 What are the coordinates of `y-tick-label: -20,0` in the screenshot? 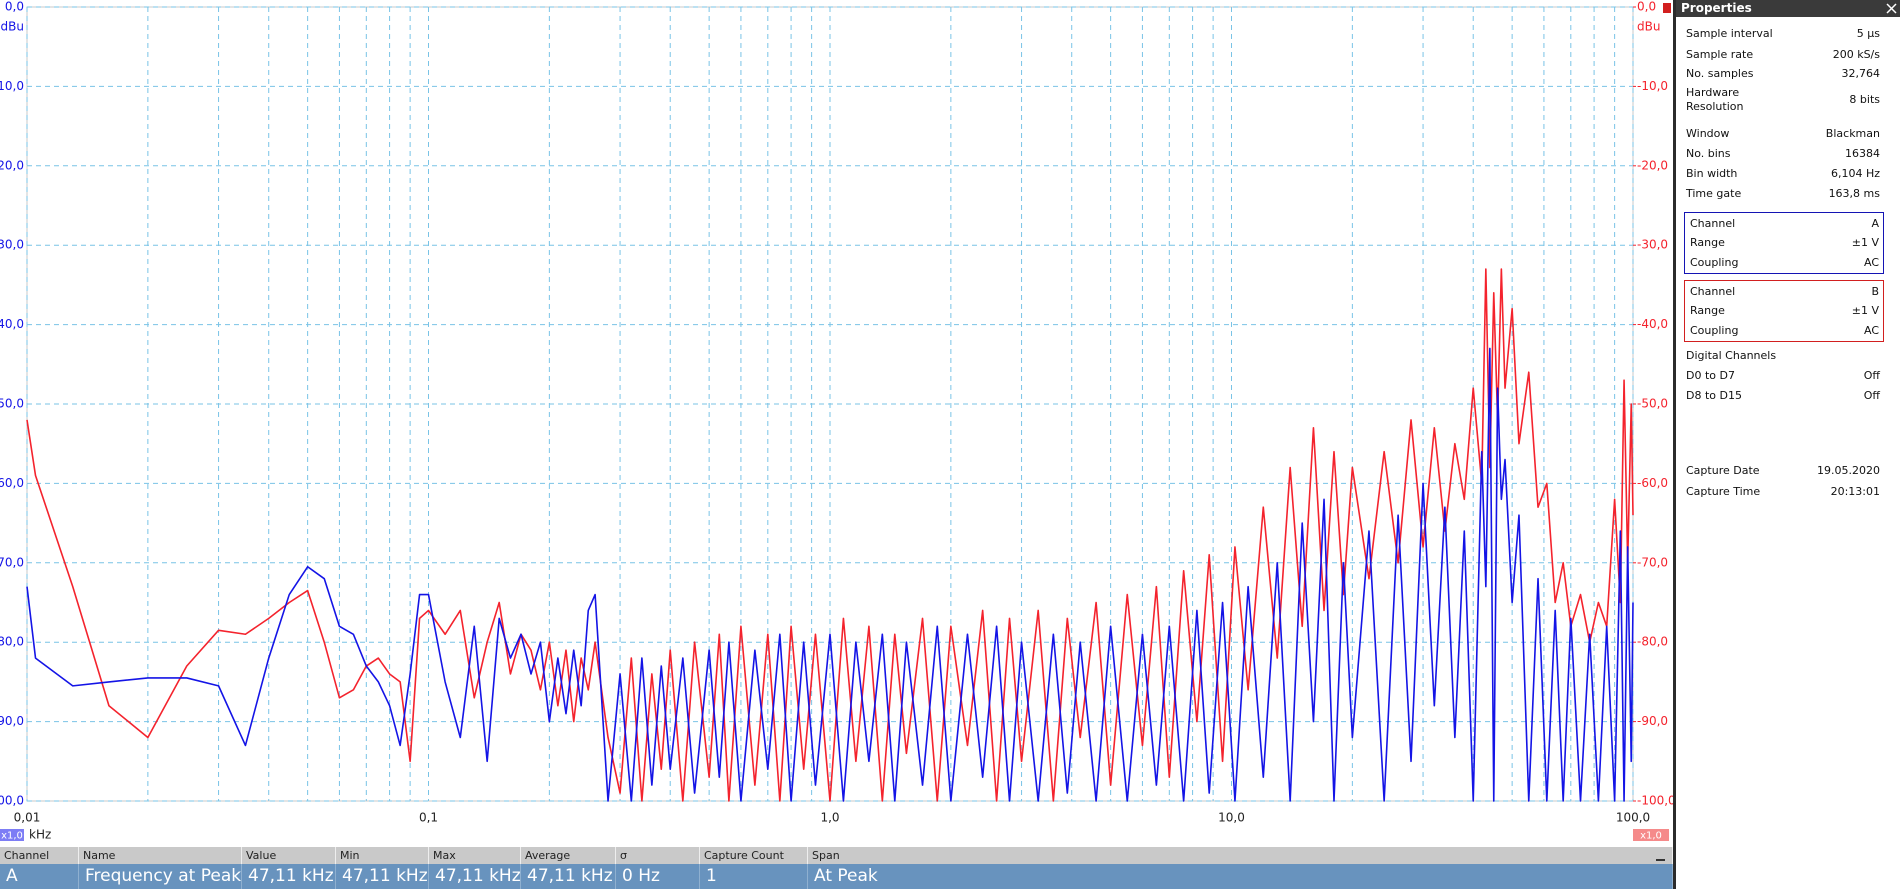 It's located at (12, 165).